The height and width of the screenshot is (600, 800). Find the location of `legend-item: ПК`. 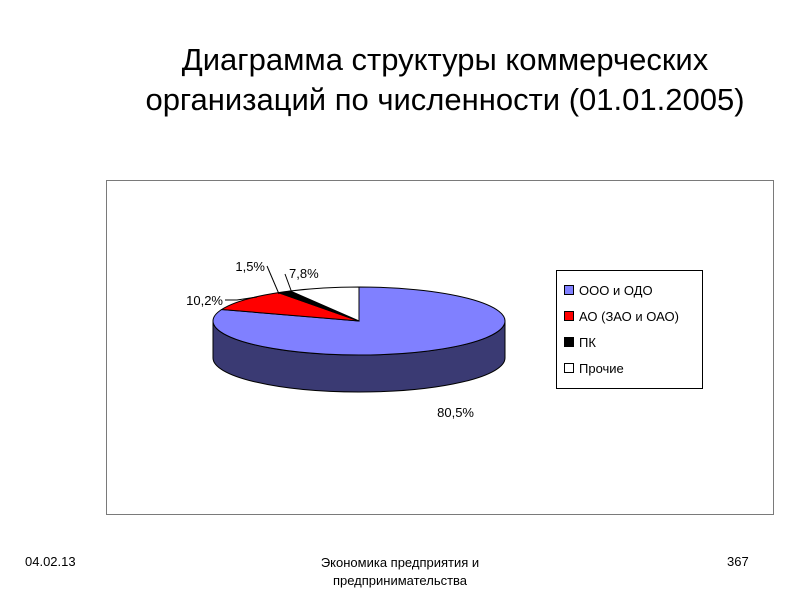

legend-item: ПК is located at coordinates (629, 342).